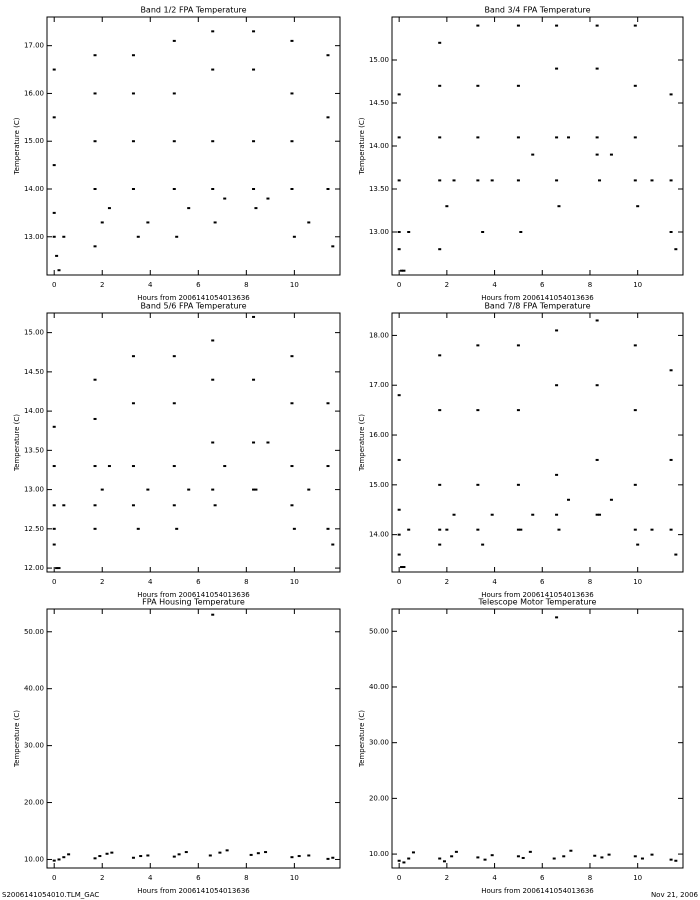 This screenshot has width=700, height=900. Describe the element at coordinates (198, 285) in the screenshot. I see `x-tick-label: 6` at that location.